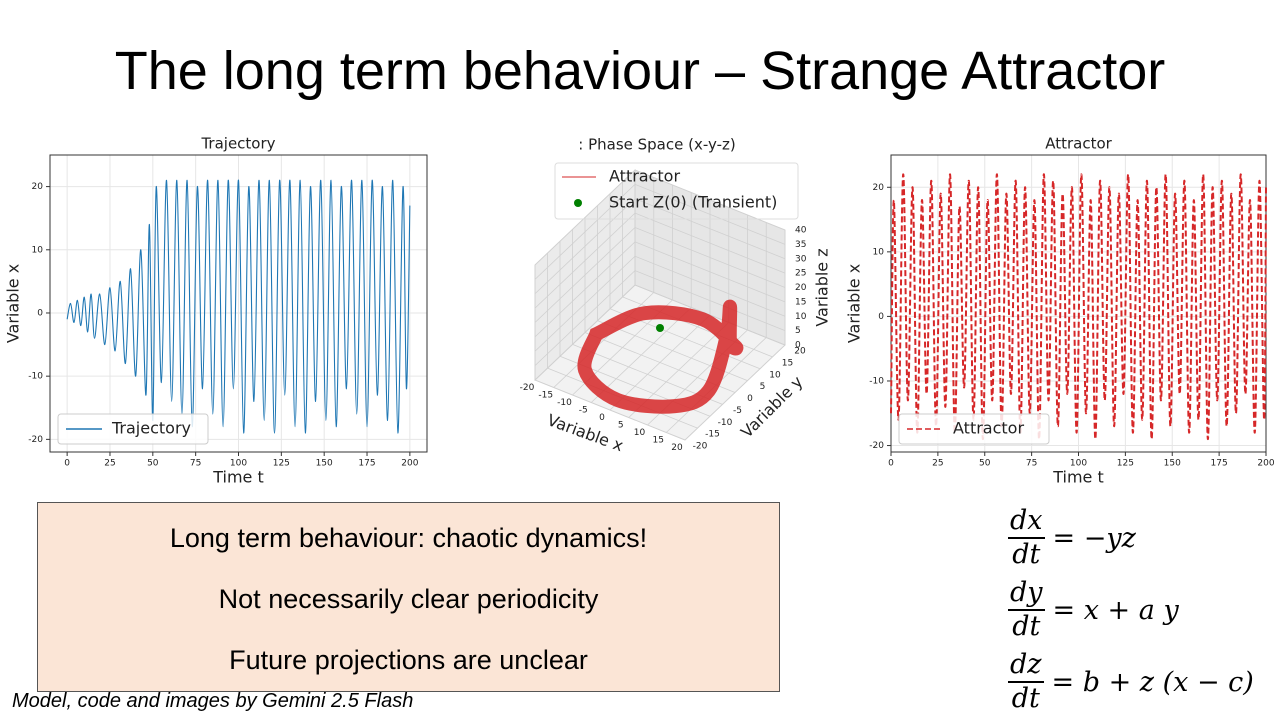 The height and width of the screenshot is (720, 1280). What do you see at coordinates (1026, 666) in the screenshot?
I see `numerator: dz` at bounding box center [1026, 666].